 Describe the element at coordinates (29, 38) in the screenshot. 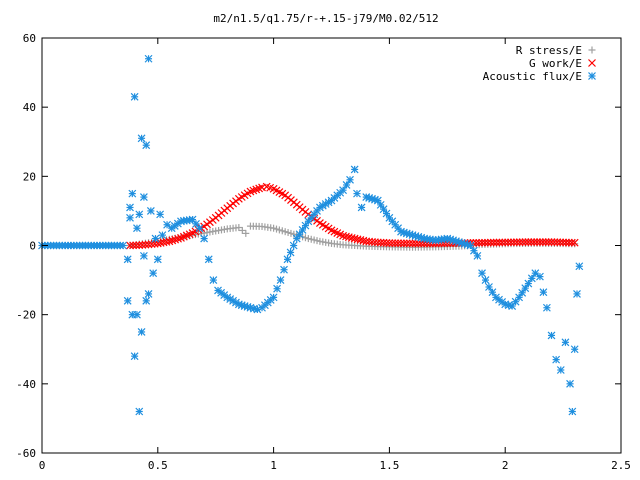

I see `y-tick-label: 60` at that location.